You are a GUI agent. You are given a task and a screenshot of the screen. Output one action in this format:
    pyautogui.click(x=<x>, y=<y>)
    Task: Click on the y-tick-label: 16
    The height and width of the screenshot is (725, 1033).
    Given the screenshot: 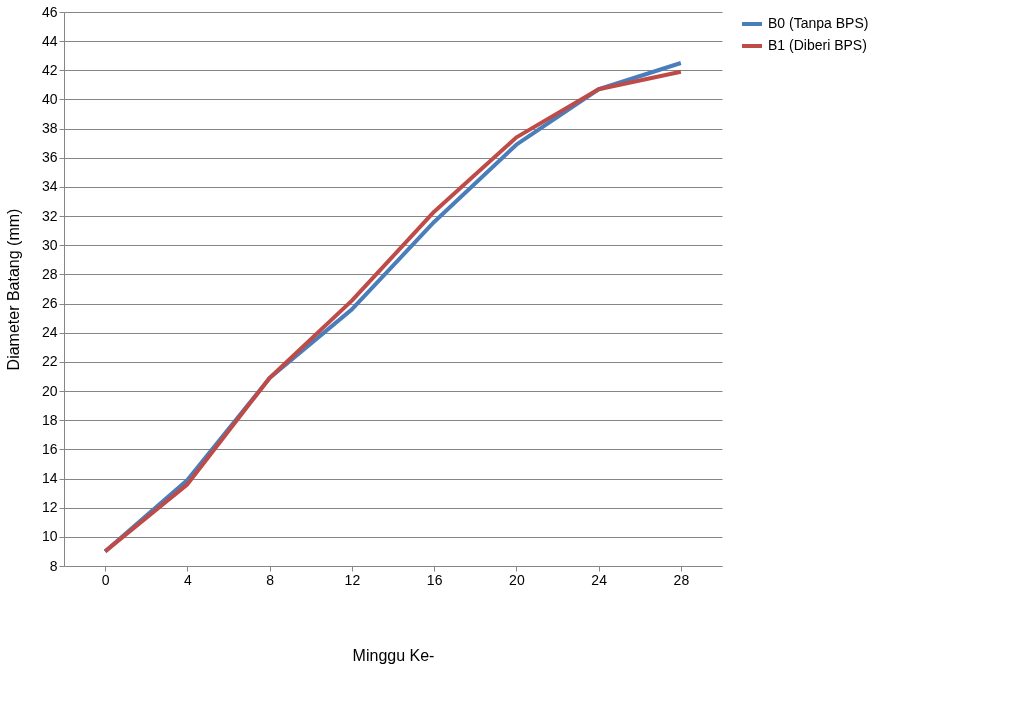 What is the action you would take?
    pyautogui.click(x=49, y=448)
    